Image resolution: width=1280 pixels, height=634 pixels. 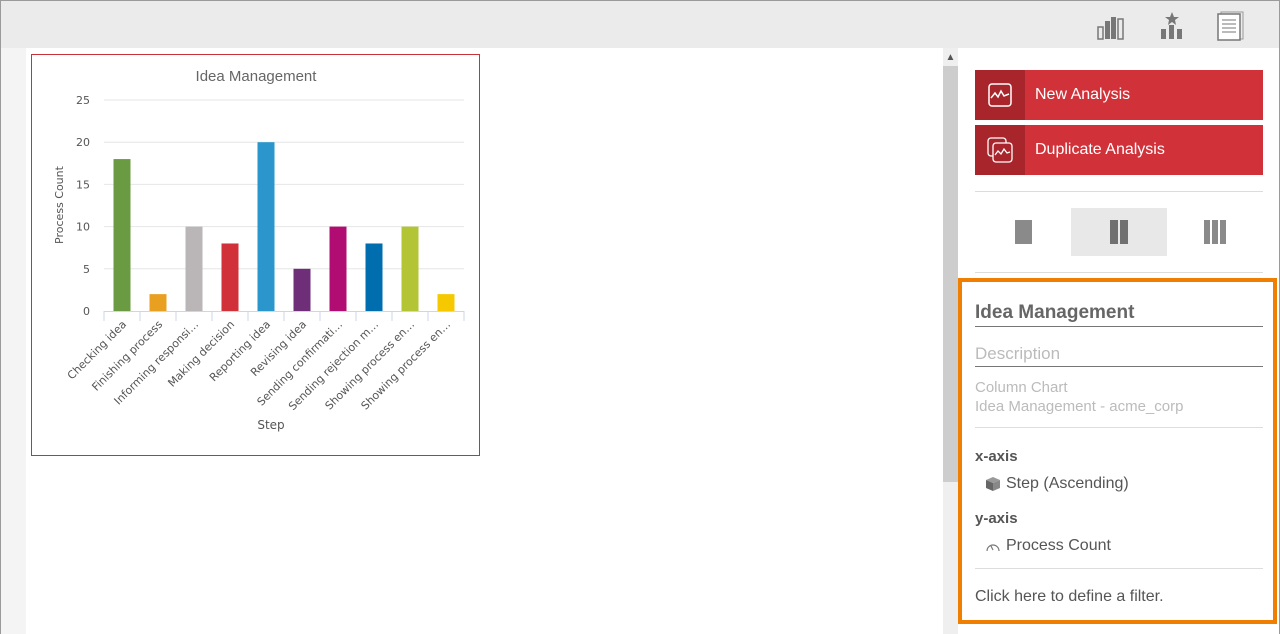 What do you see at coordinates (996, 518) in the screenshot?
I see `y-axis-heading: y-axis` at bounding box center [996, 518].